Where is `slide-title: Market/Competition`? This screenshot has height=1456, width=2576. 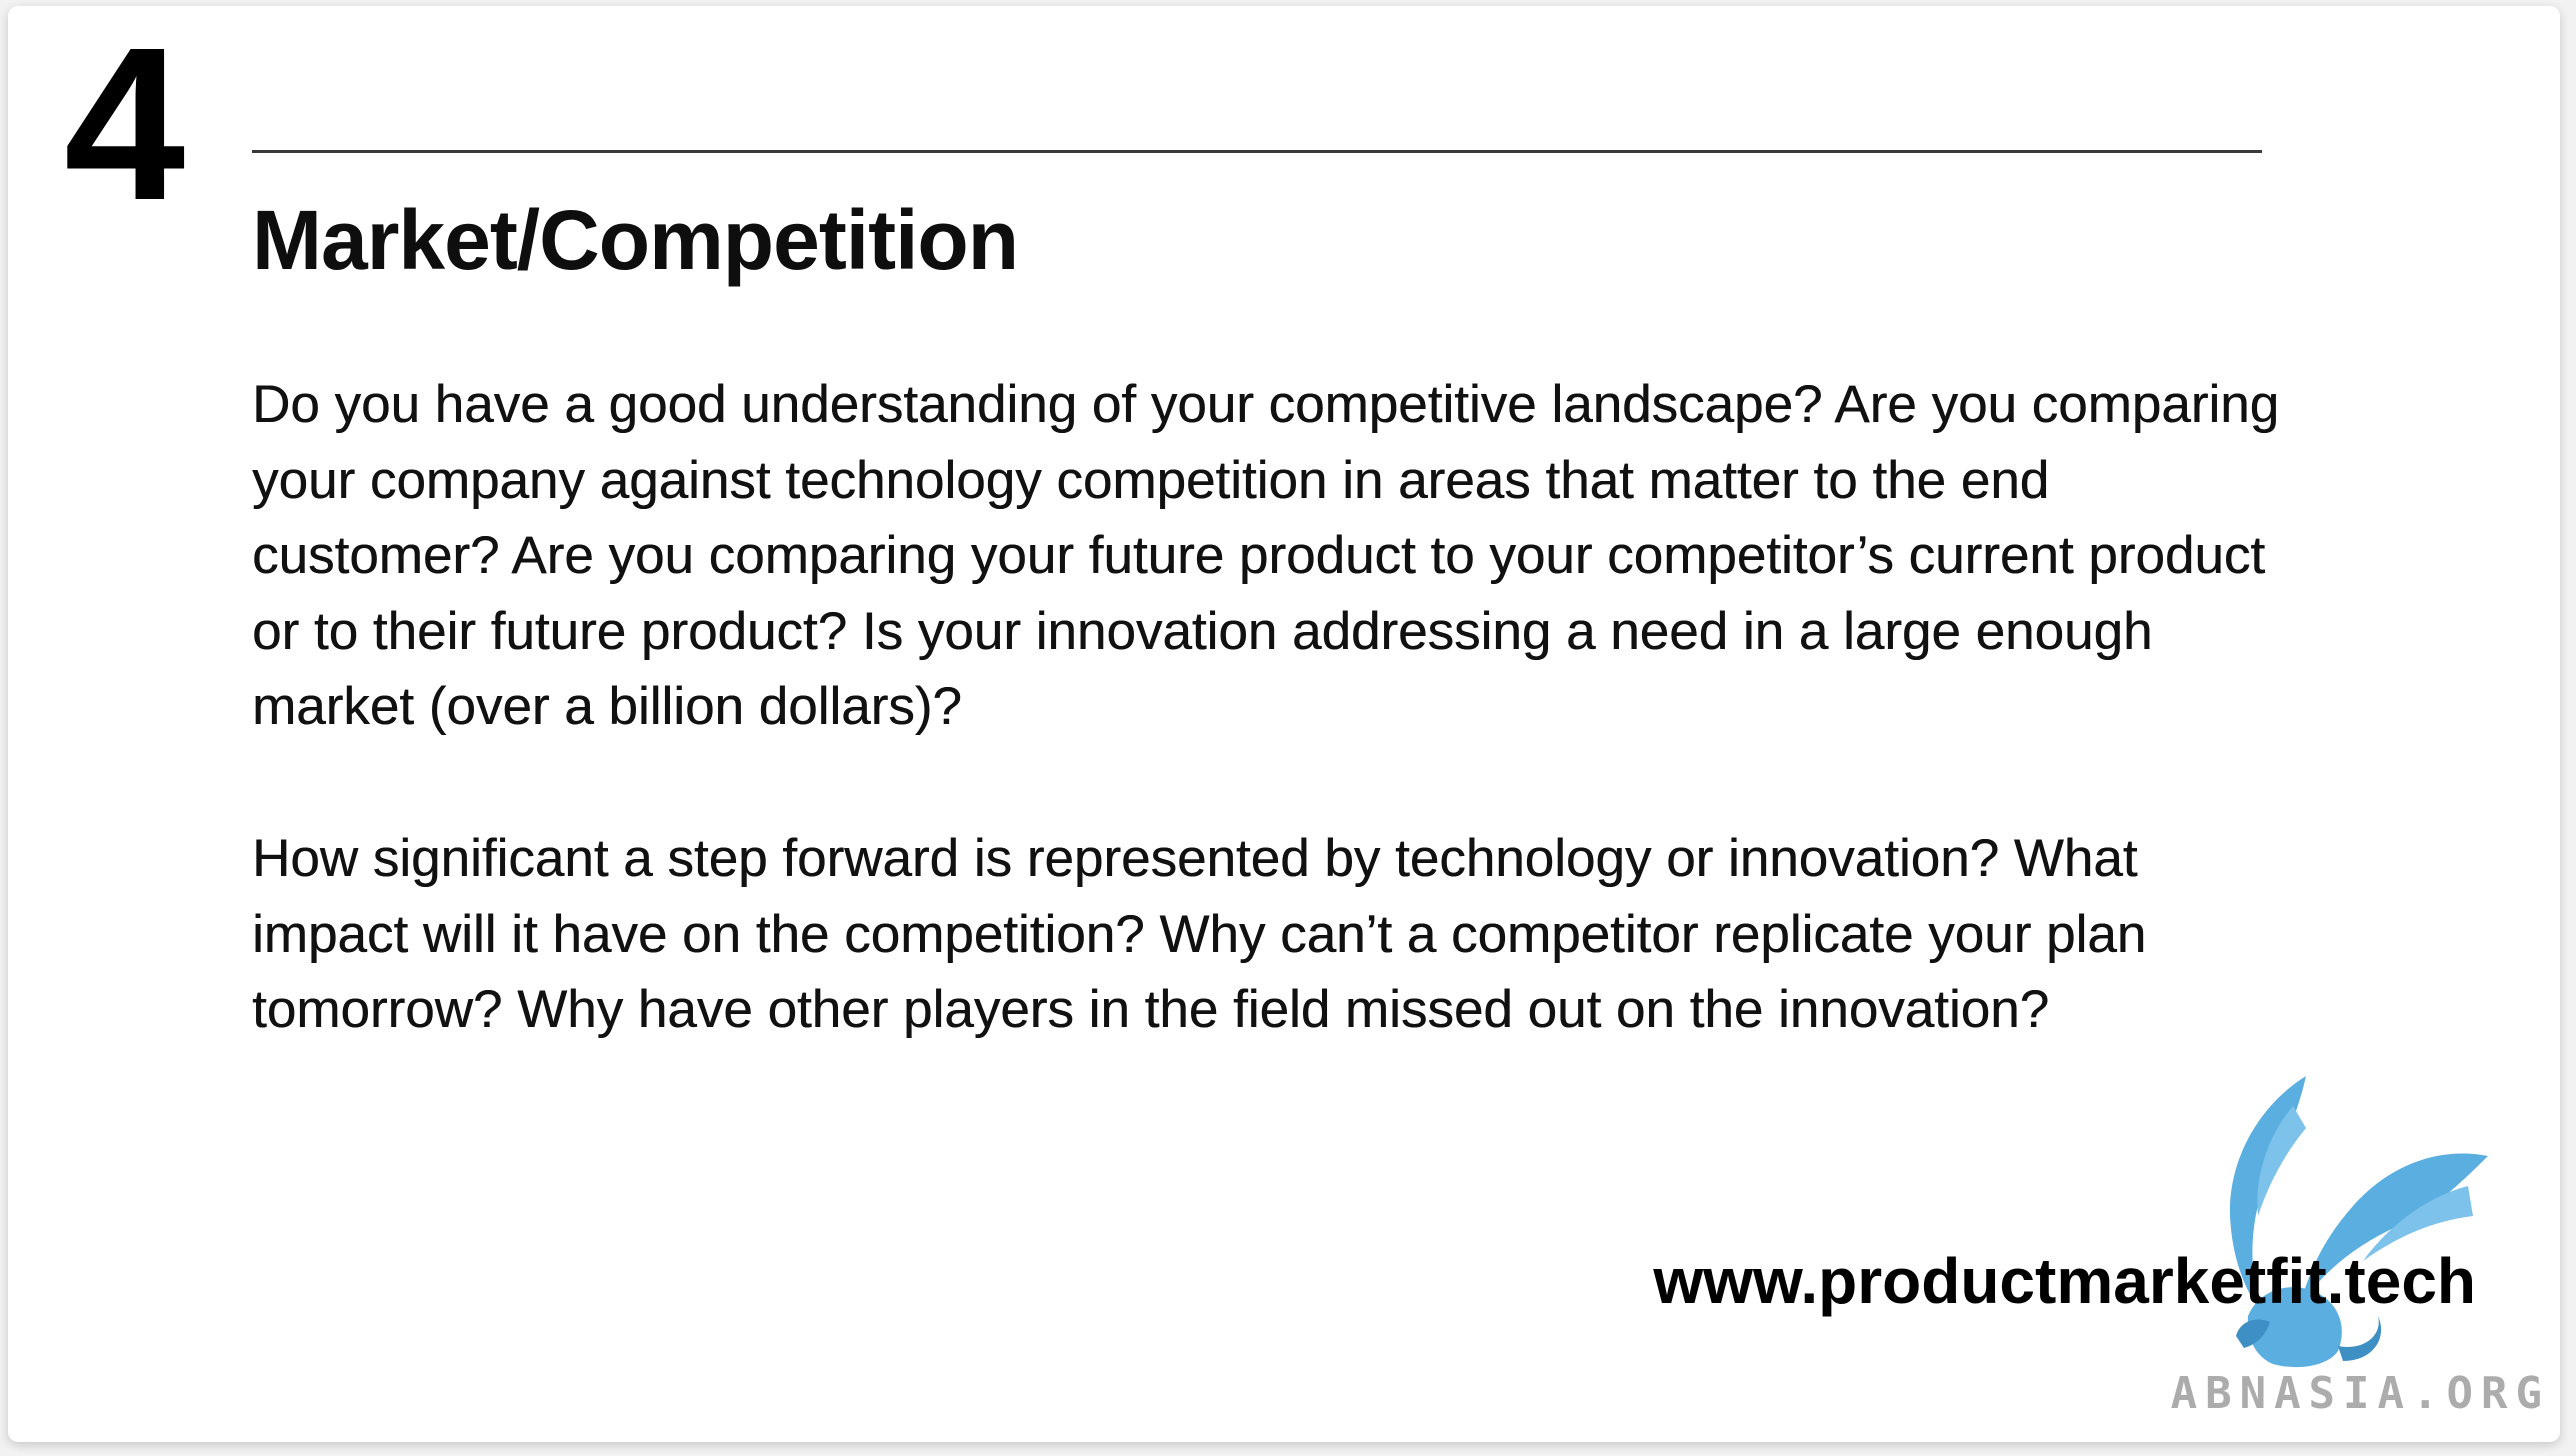
slide-title: Market/Competition is located at coordinates (635, 240).